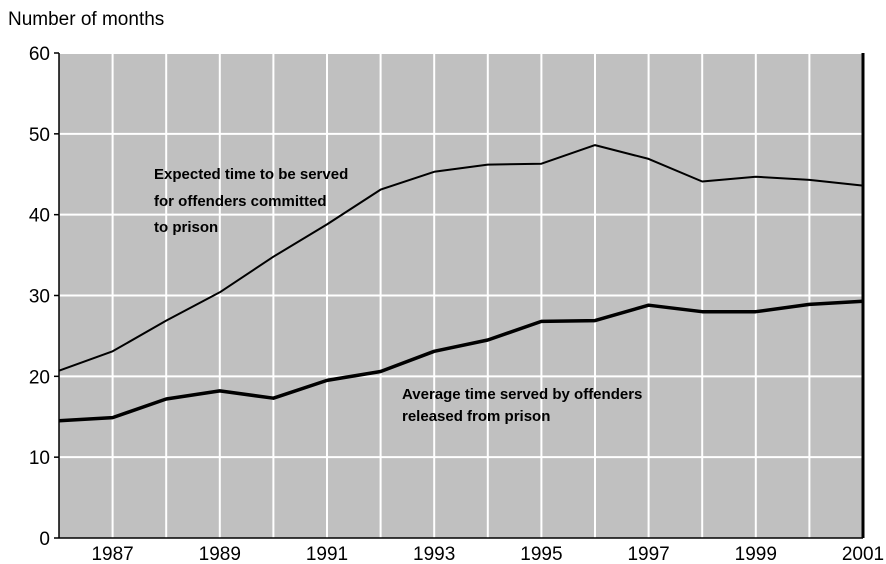 The width and height of the screenshot is (886, 564). Describe the element at coordinates (39, 135) in the screenshot. I see `y-tick-label: 50` at that location.